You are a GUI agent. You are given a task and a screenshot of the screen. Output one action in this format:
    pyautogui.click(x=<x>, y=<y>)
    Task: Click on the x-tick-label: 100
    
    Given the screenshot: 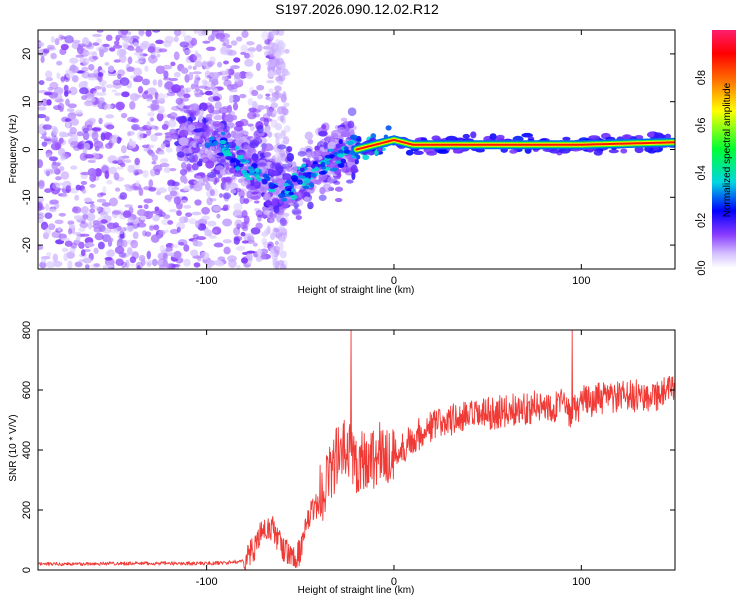 What is the action you would take?
    pyautogui.click(x=581, y=281)
    